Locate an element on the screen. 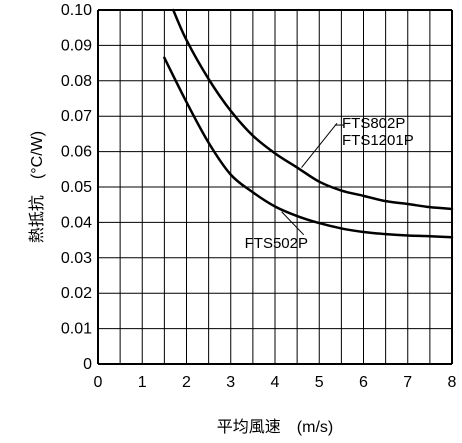  leader-fts802p is located at coordinates (319, 145).